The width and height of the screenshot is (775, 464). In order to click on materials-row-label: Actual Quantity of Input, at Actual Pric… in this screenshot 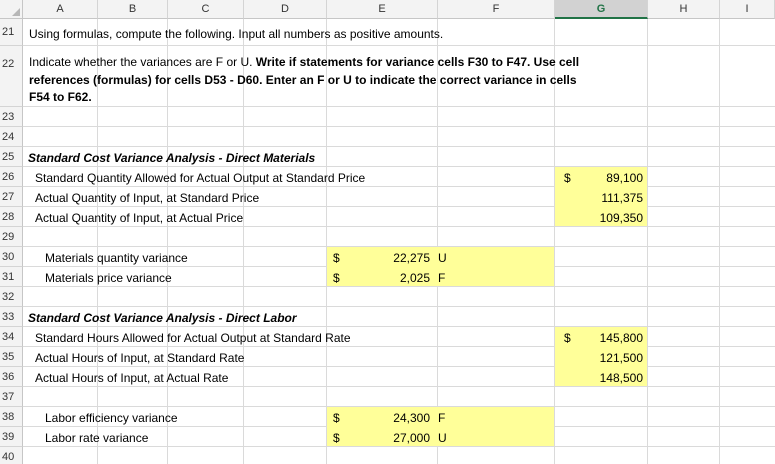, I will do `click(139, 218)`.